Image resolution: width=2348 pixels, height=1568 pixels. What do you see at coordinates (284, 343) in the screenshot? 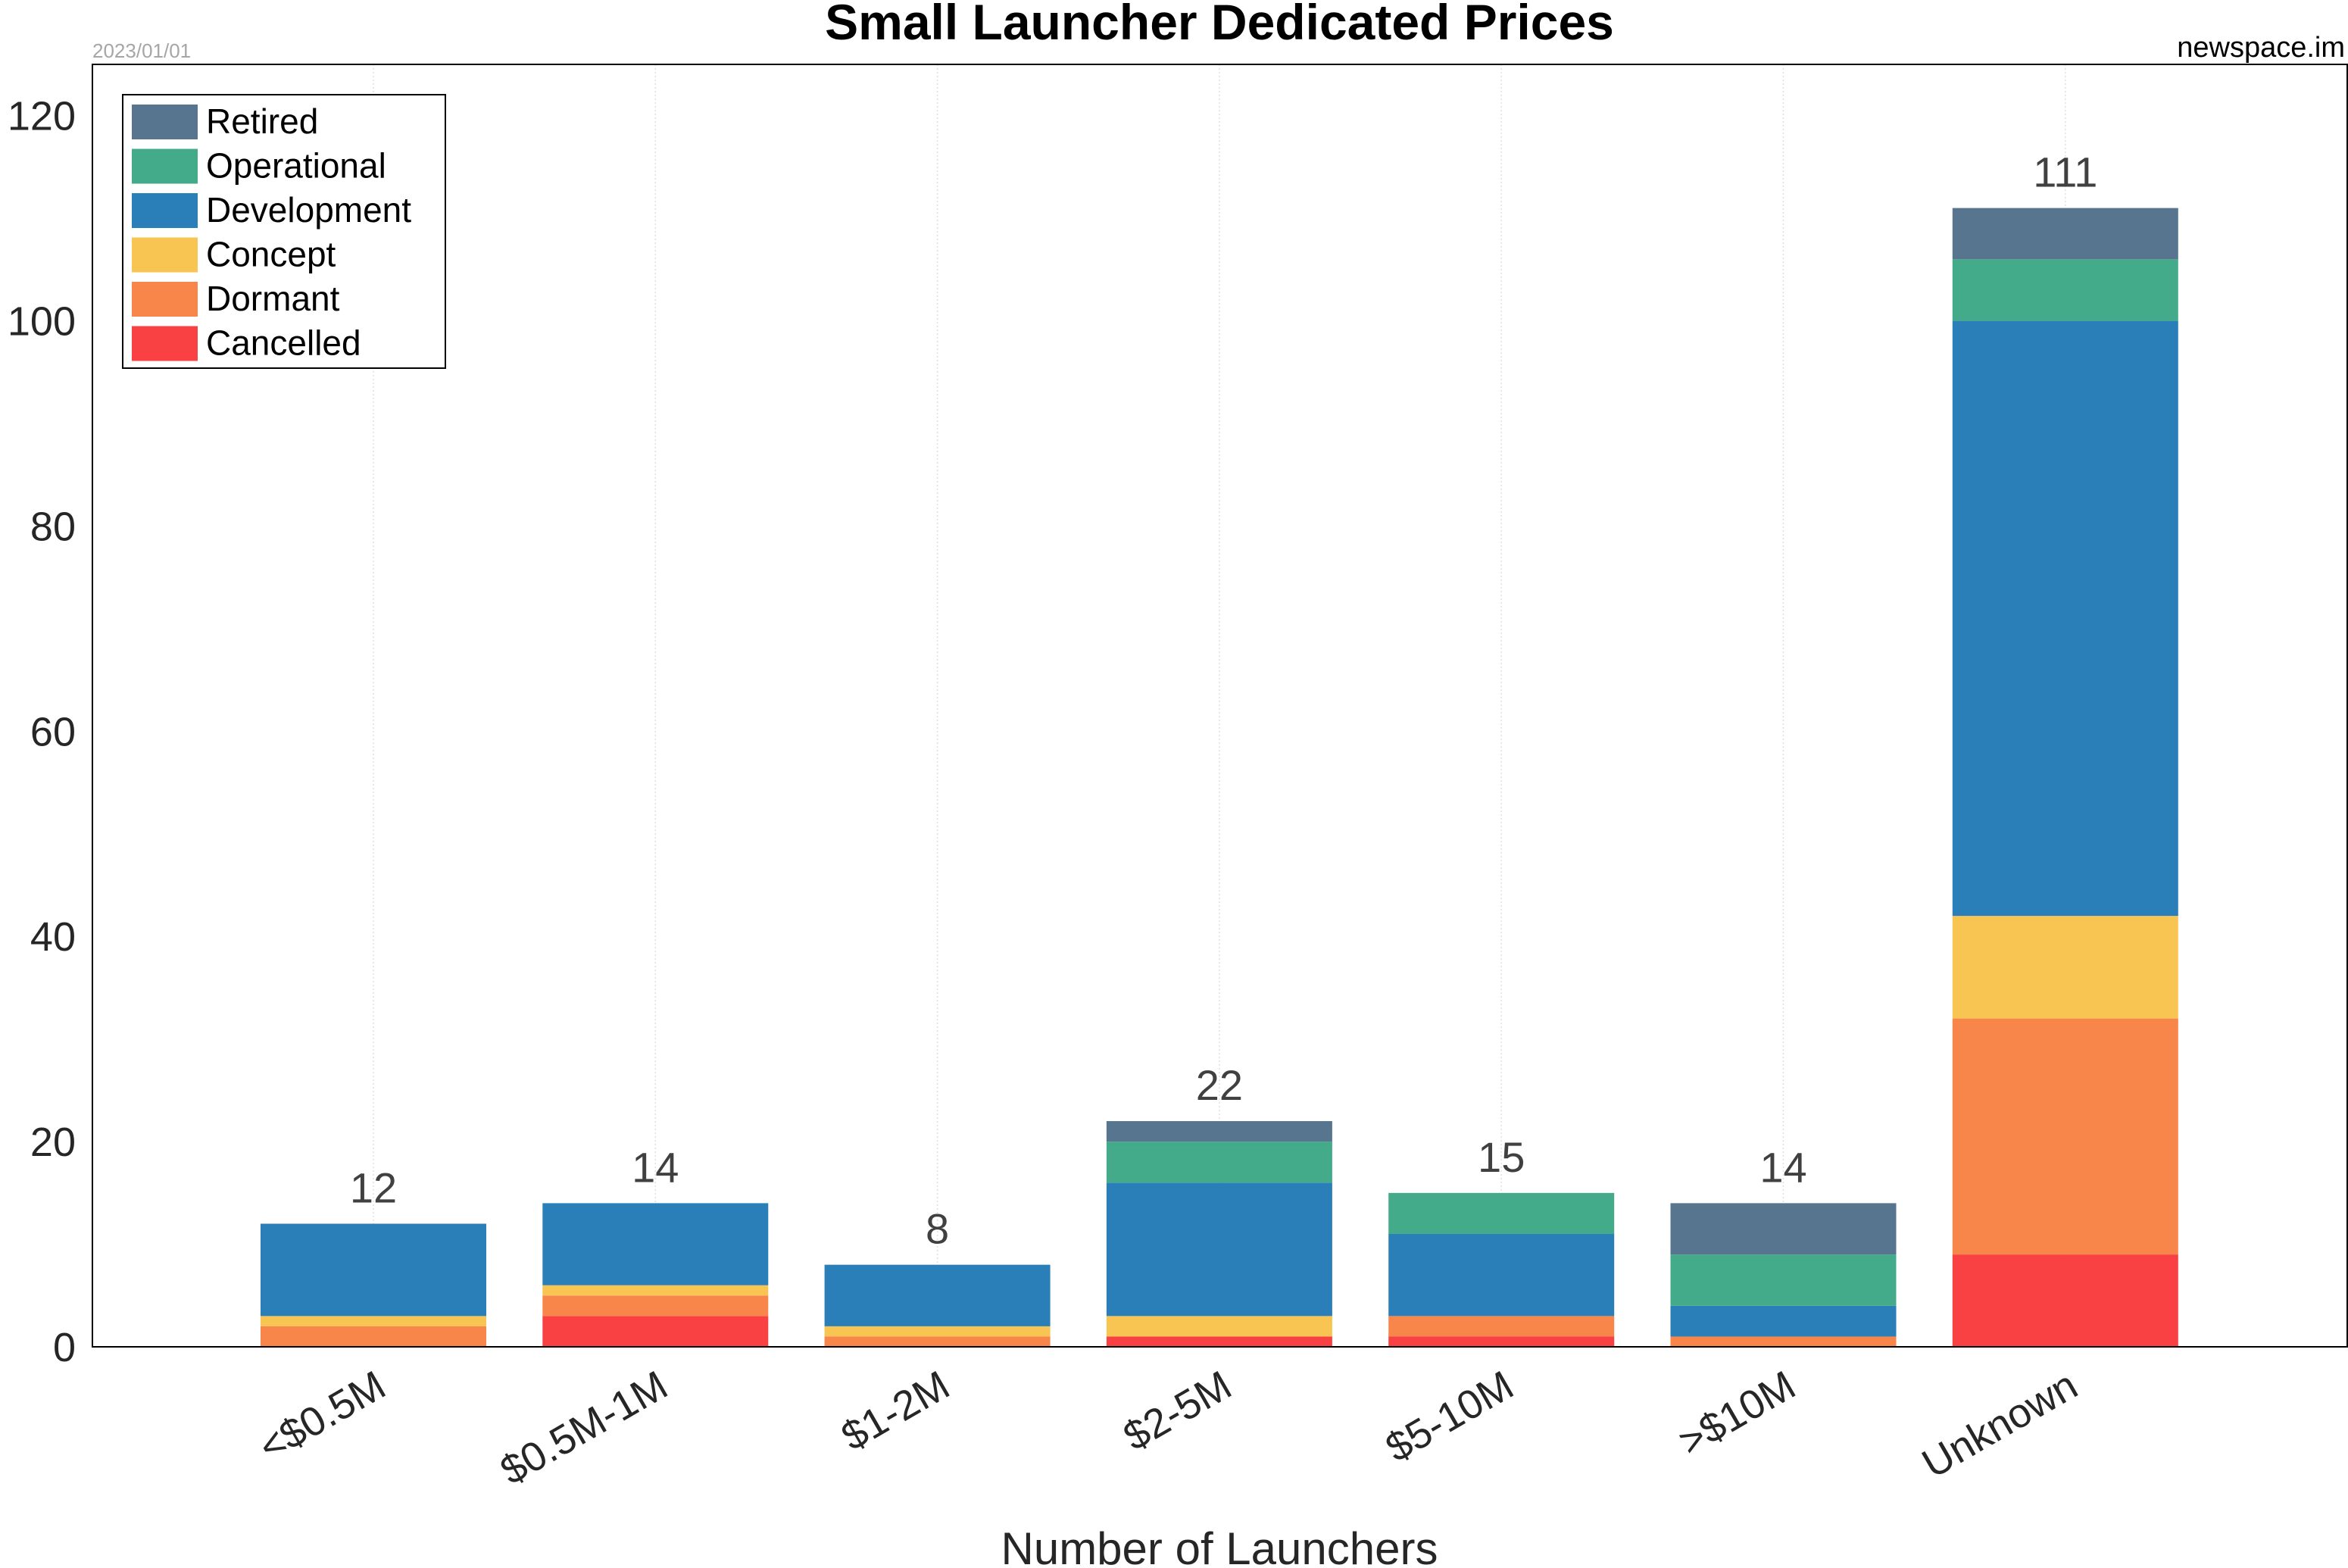
I see `legend-label-cancelled: Cancelled` at bounding box center [284, 343].